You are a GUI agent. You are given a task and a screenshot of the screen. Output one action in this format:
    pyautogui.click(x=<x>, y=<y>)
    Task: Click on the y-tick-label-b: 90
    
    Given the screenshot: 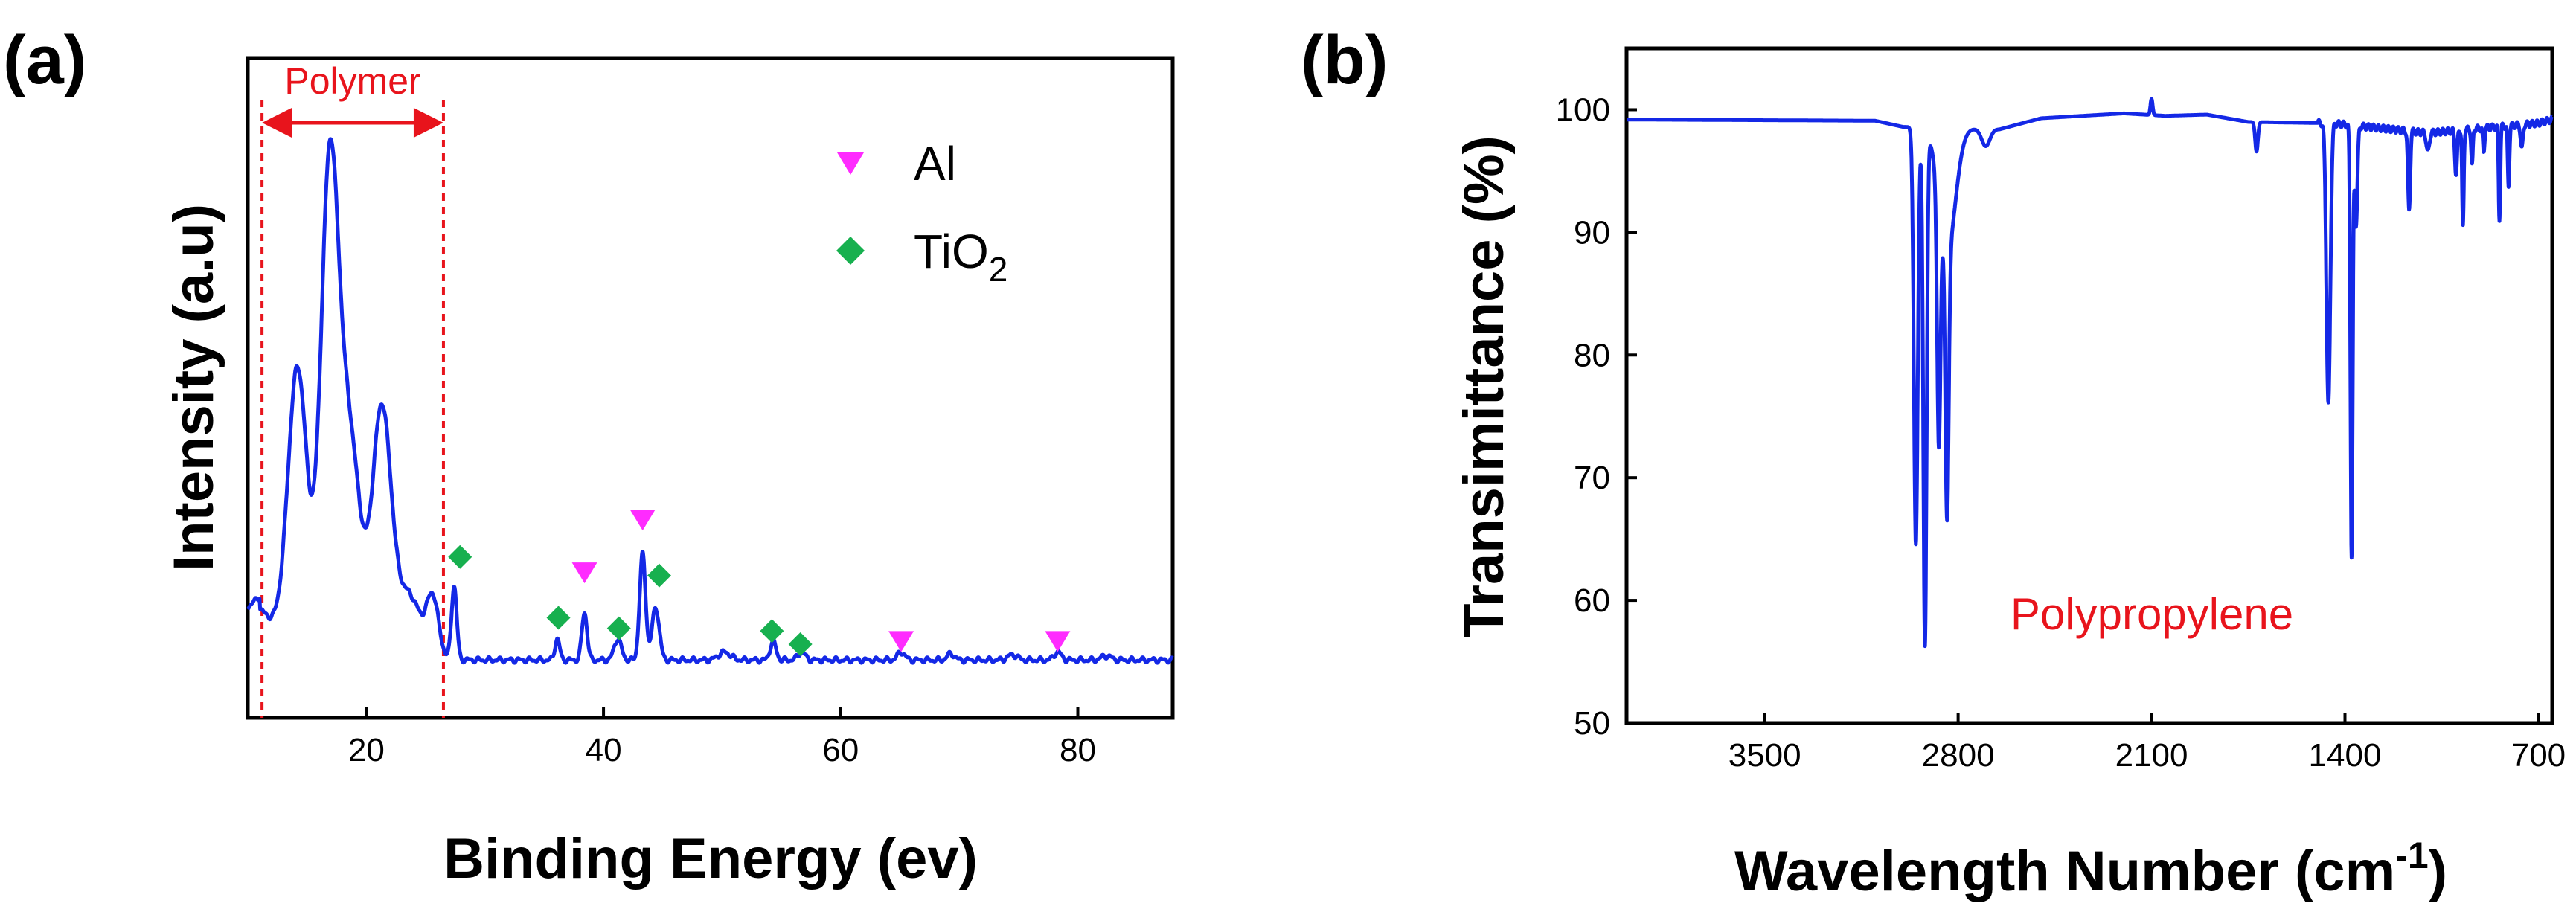 What is the action you would take?
    pyautogui.click(x=1592, y=232)
    